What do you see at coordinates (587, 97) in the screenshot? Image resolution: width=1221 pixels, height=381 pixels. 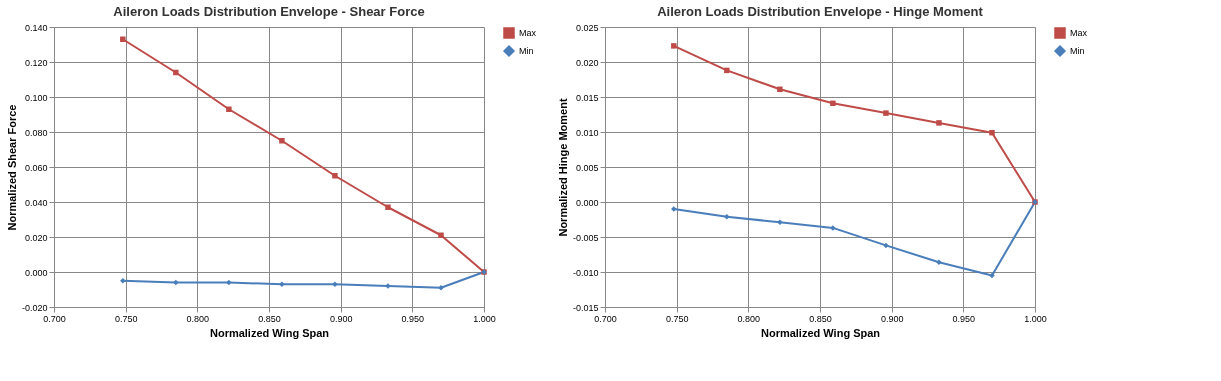 I see `y-tick-label: 0.015` at bounding box center [587, 97].